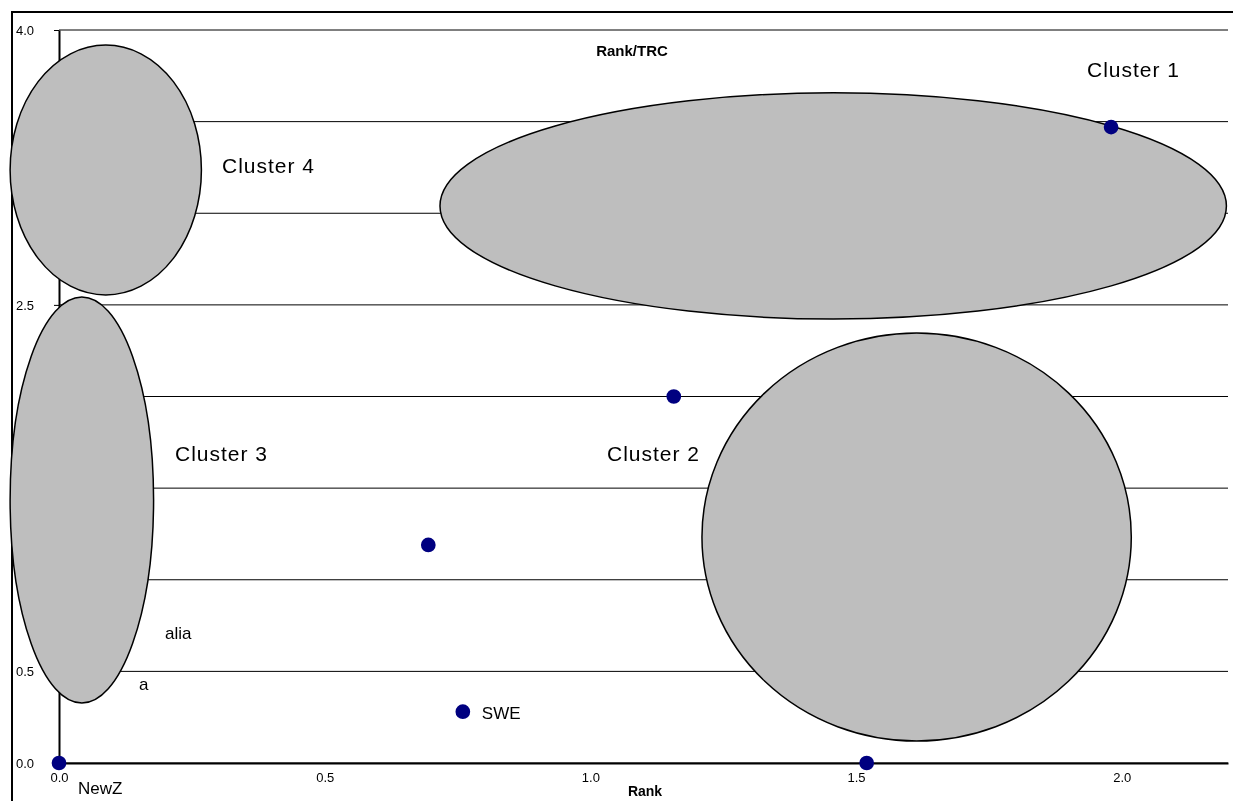 The width and height of the screenshot is (1233, 801). Describe the element at coordinates (632, 50) in the screenshot. I see `text: Rank/TRC` at that location.